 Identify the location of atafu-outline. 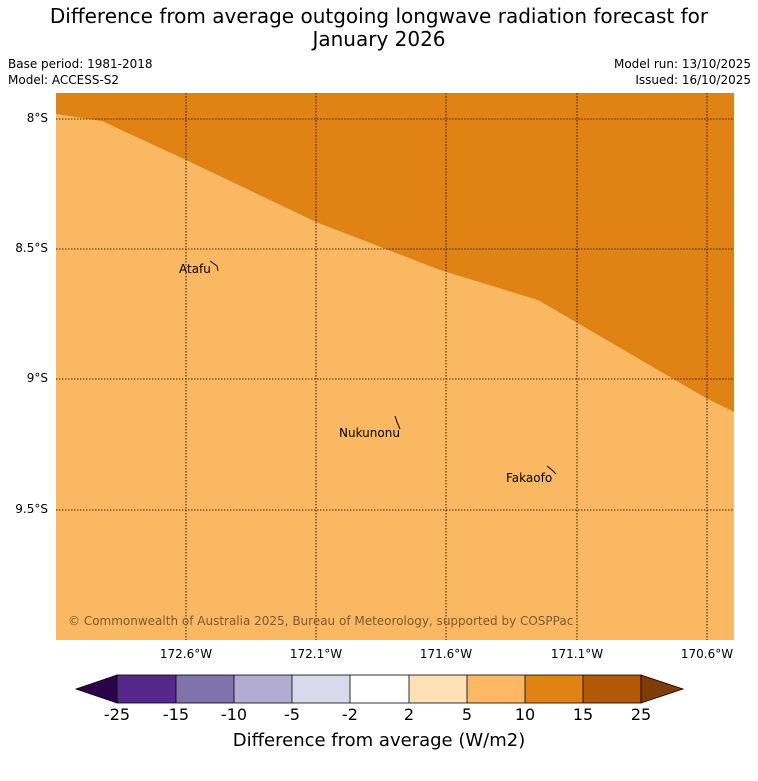
(214, 266).